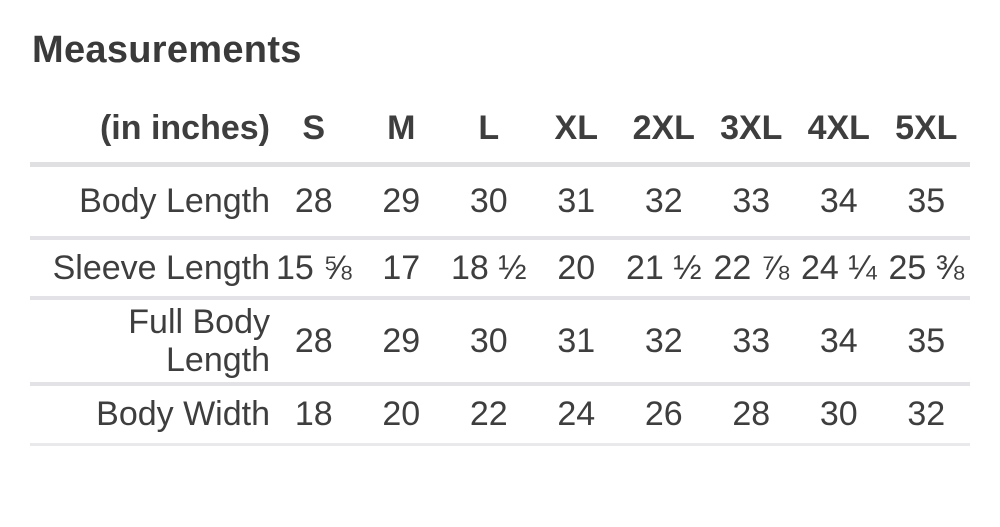  What do you see at coordinates (926, 128) in the screenshot?
I see `header-size-5xl: 5XL` at bounding box center [926, 128].